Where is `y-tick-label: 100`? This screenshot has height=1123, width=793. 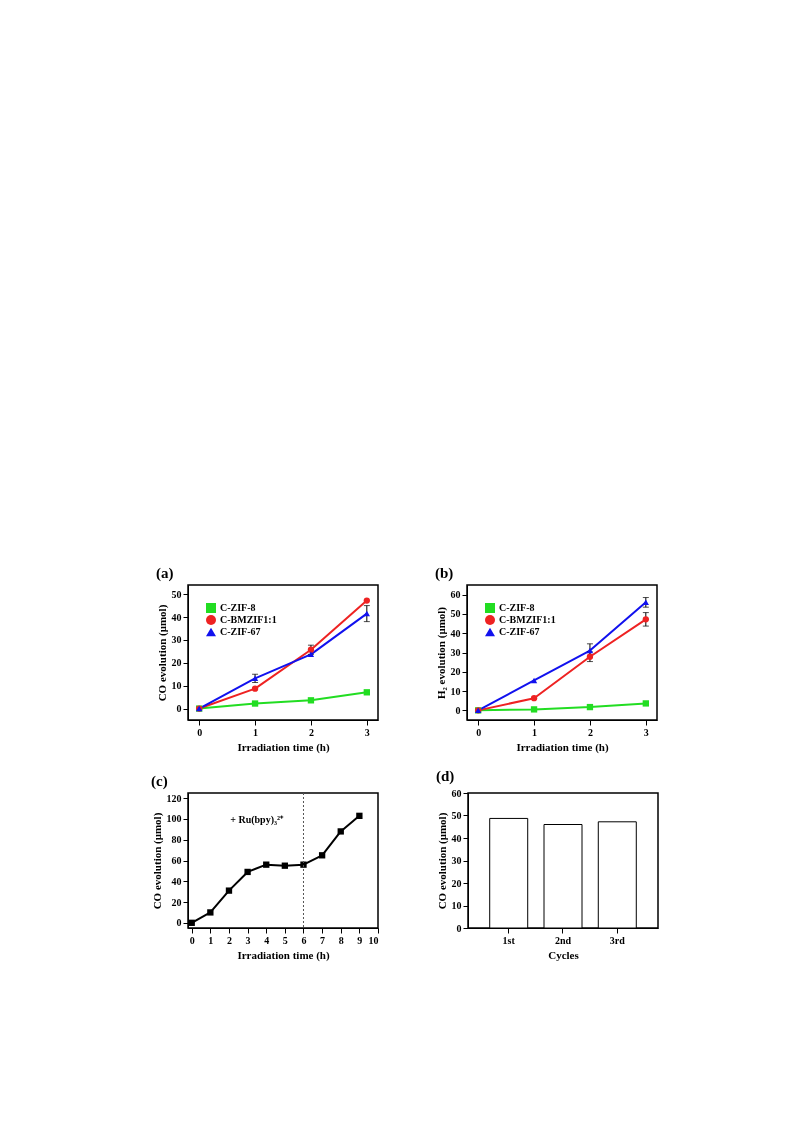 y-tick-label: 100 is located at coordinates (174, 819).